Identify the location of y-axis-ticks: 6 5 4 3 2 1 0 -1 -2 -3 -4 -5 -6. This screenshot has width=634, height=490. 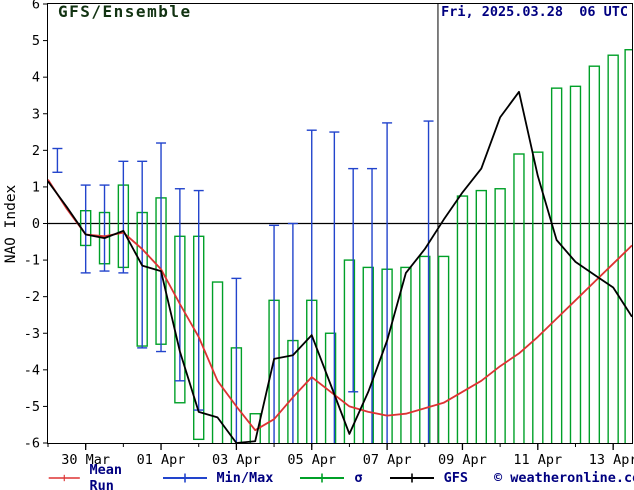
(36, 226).